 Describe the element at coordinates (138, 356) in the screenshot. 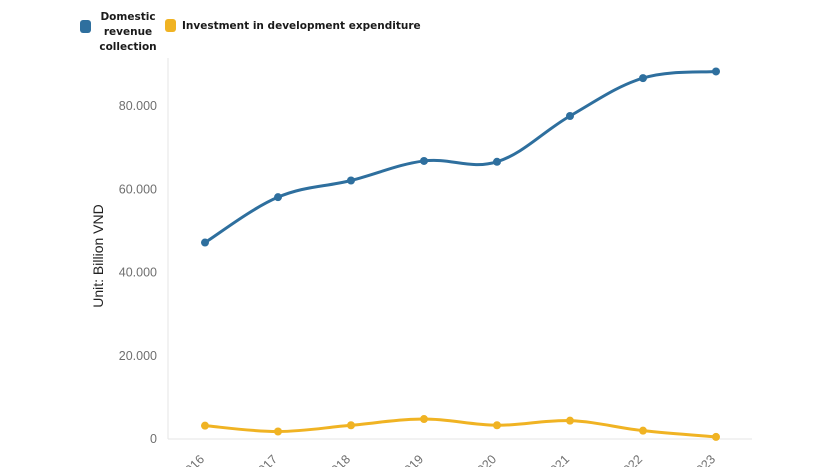

I see `y-tick-label: 20.000` at that location.